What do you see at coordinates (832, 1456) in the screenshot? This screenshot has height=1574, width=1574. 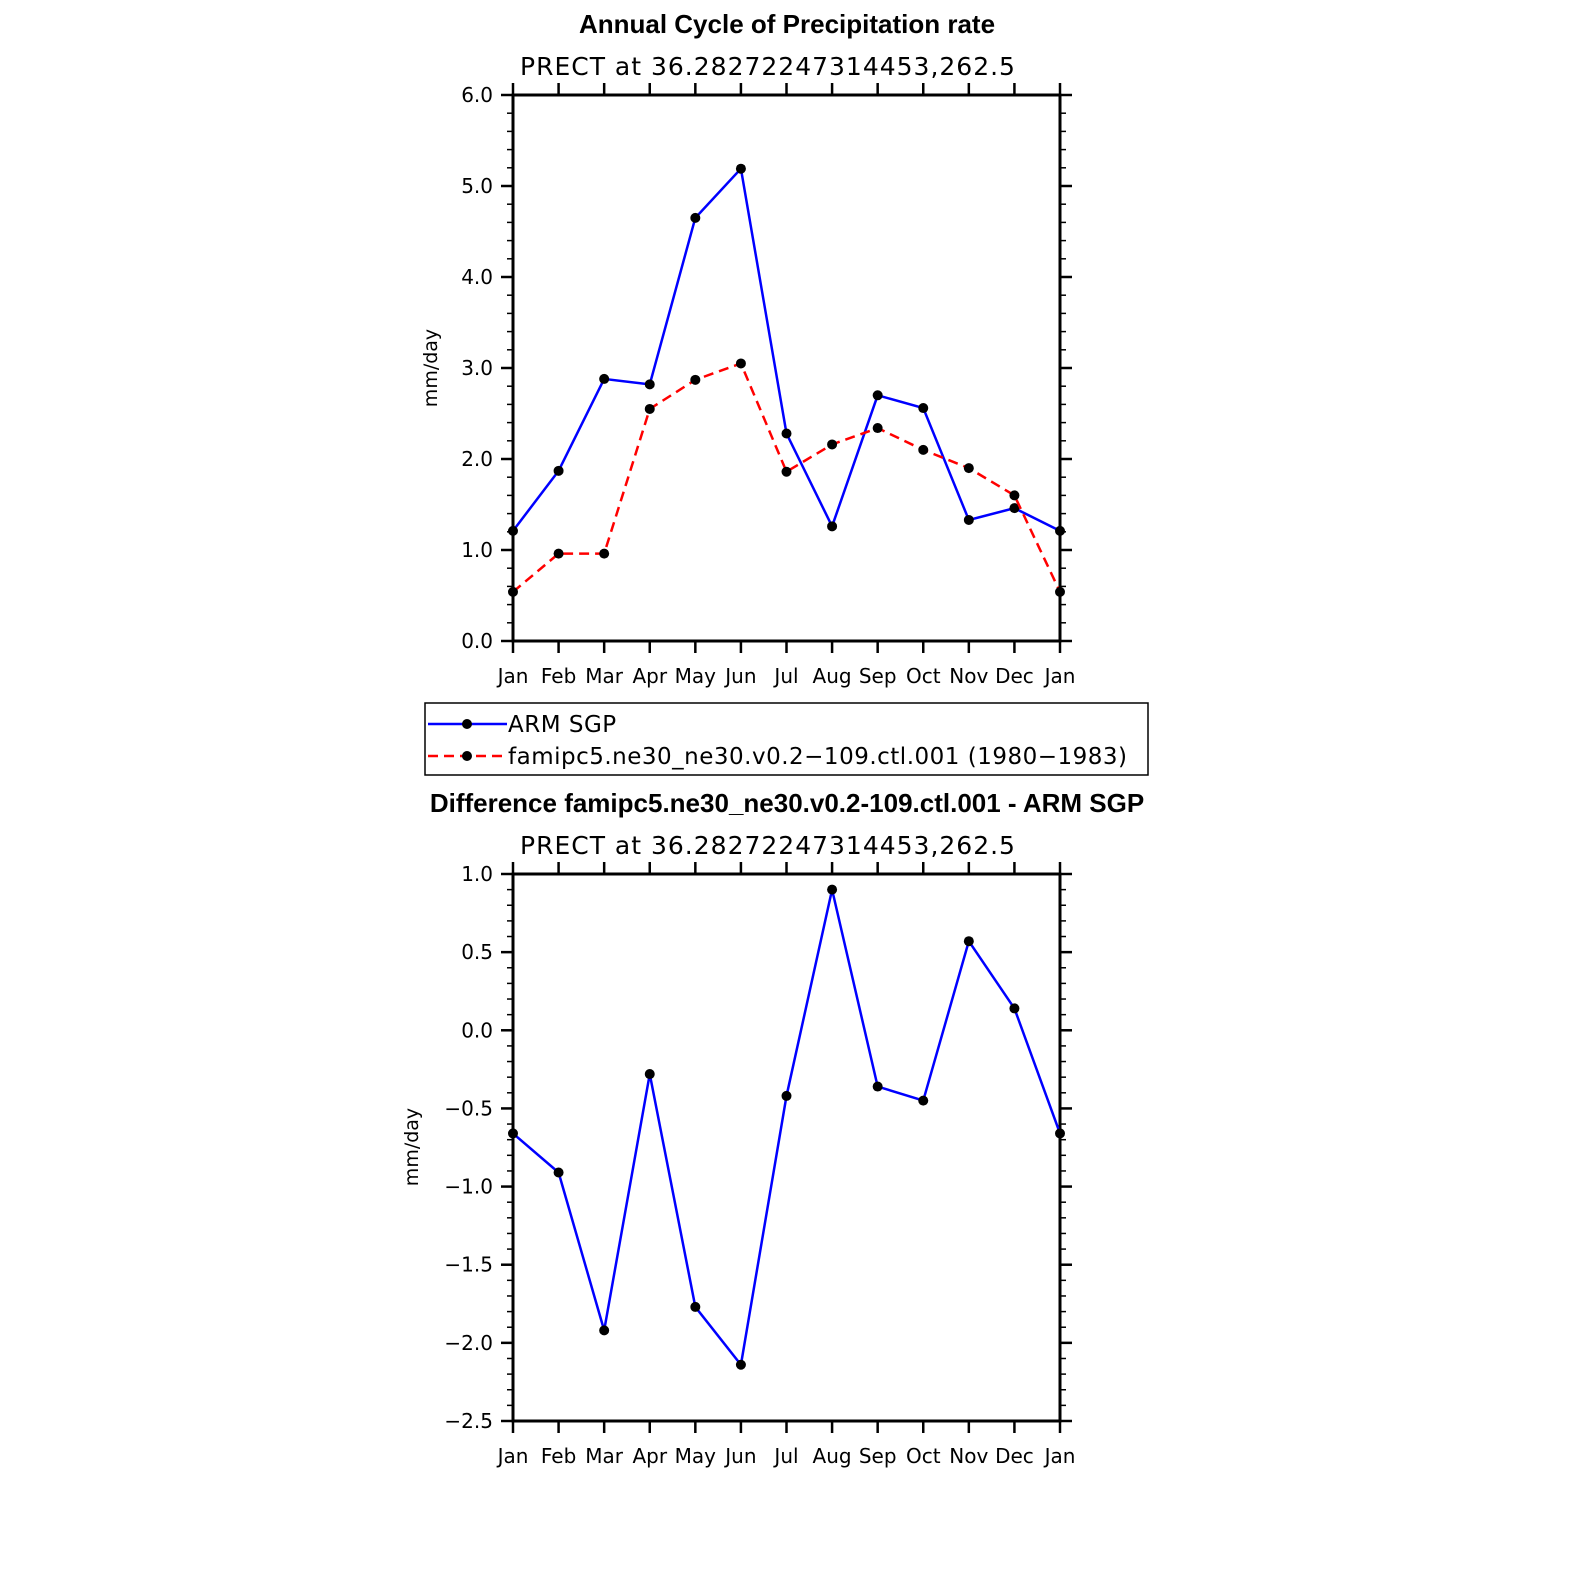 I see `chart2-xtick-label: Aug` at bounding box center [832, 1456].